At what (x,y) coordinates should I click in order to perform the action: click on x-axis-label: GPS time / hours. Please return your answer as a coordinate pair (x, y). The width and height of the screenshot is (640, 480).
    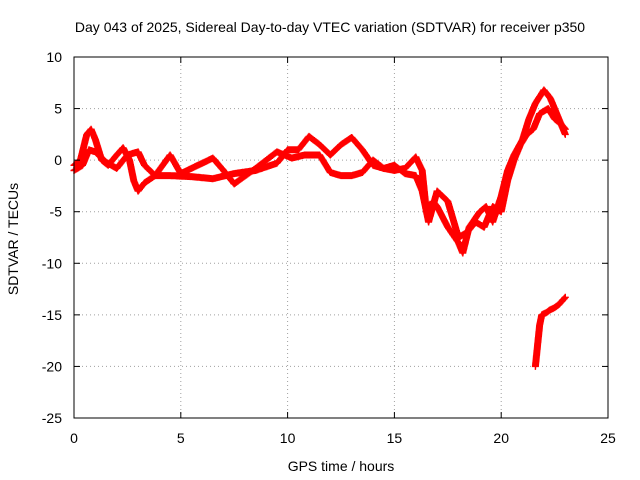
    Looking at the image, I should click on (341, 466).